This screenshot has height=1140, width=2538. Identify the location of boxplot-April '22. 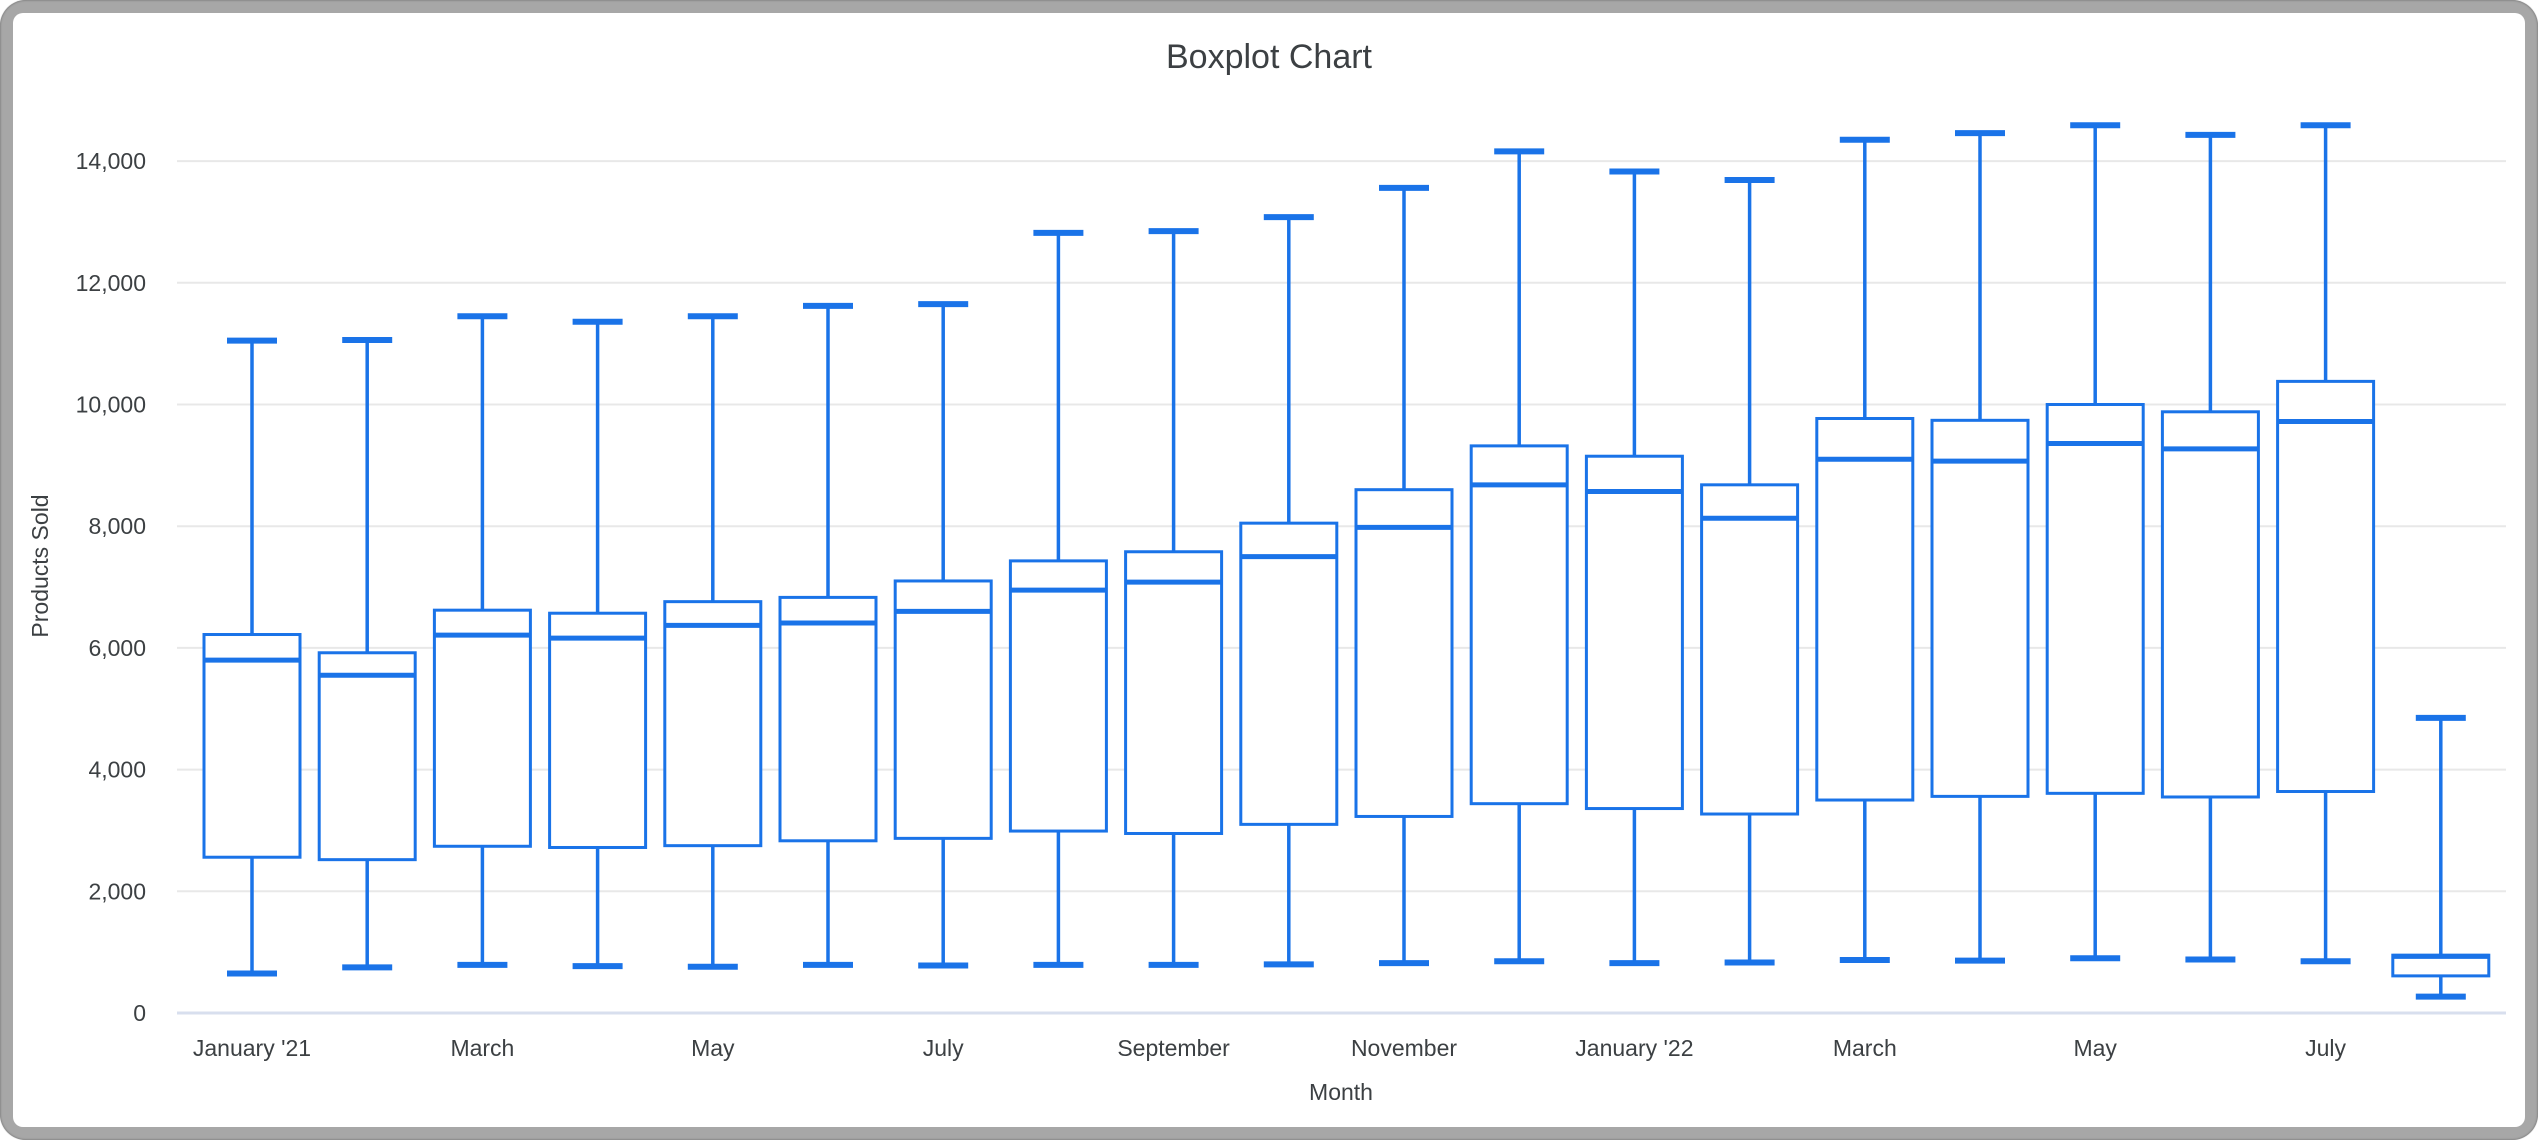
(1980, 547).